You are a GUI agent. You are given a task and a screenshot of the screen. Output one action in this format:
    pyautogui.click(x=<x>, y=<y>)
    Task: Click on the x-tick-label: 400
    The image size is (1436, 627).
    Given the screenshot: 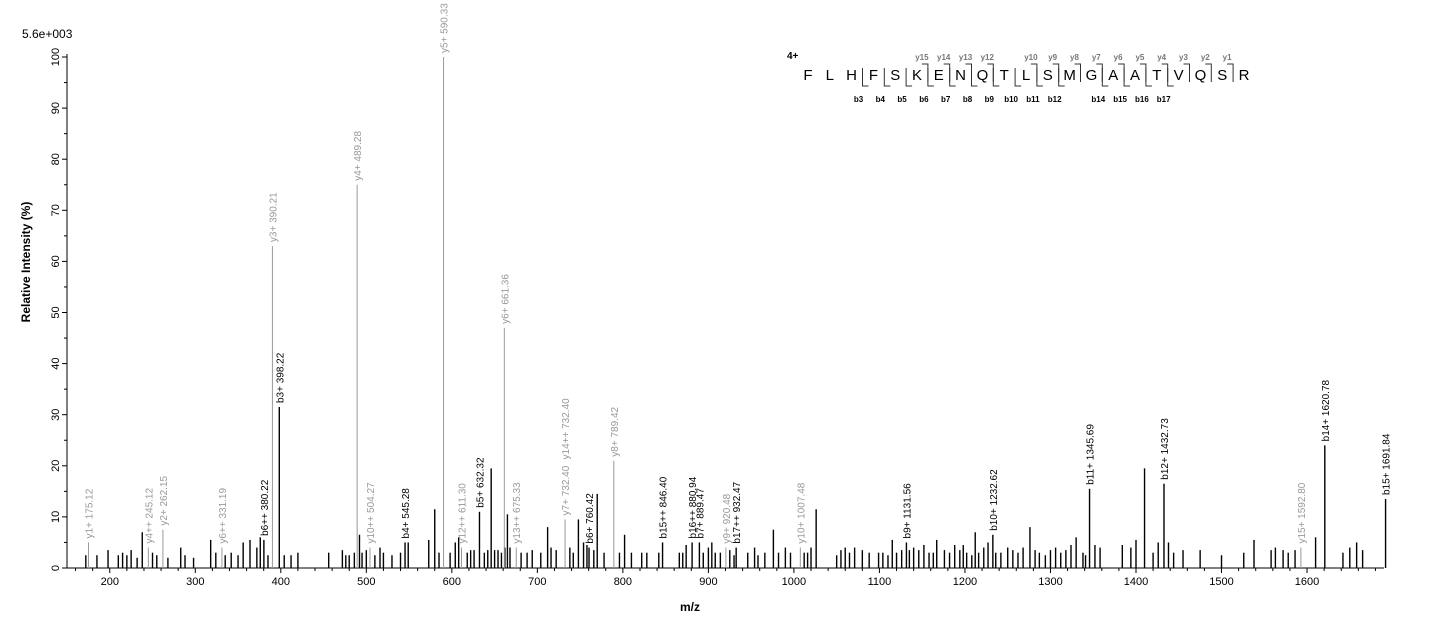 What is the action you would take?
    pyautogui.click(x=281, y=582)
    